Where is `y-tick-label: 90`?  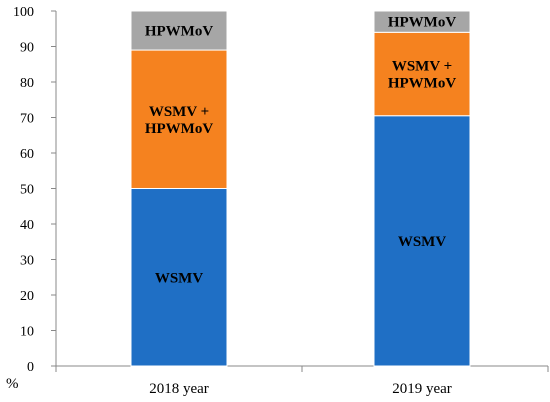
y-tick-label: 90 is located at coordinates (27, 48).